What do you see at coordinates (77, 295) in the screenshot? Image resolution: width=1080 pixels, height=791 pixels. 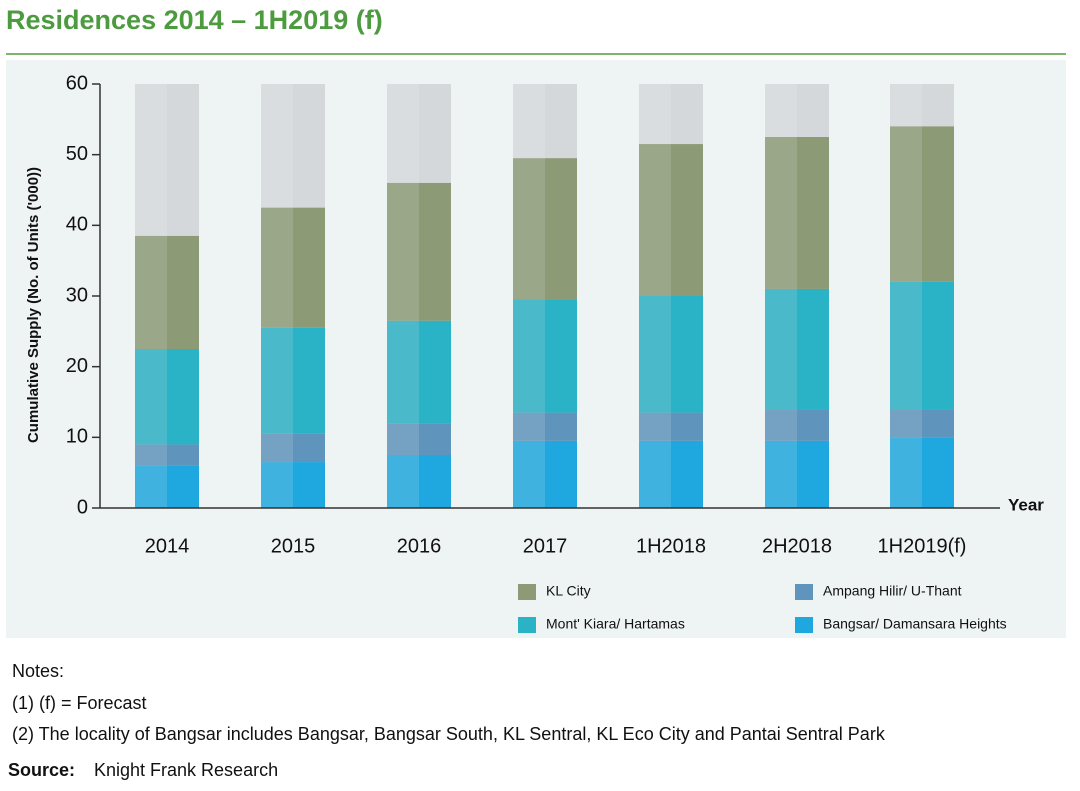 I see `y-tick-label: 30` at bounding box center [77, 295].